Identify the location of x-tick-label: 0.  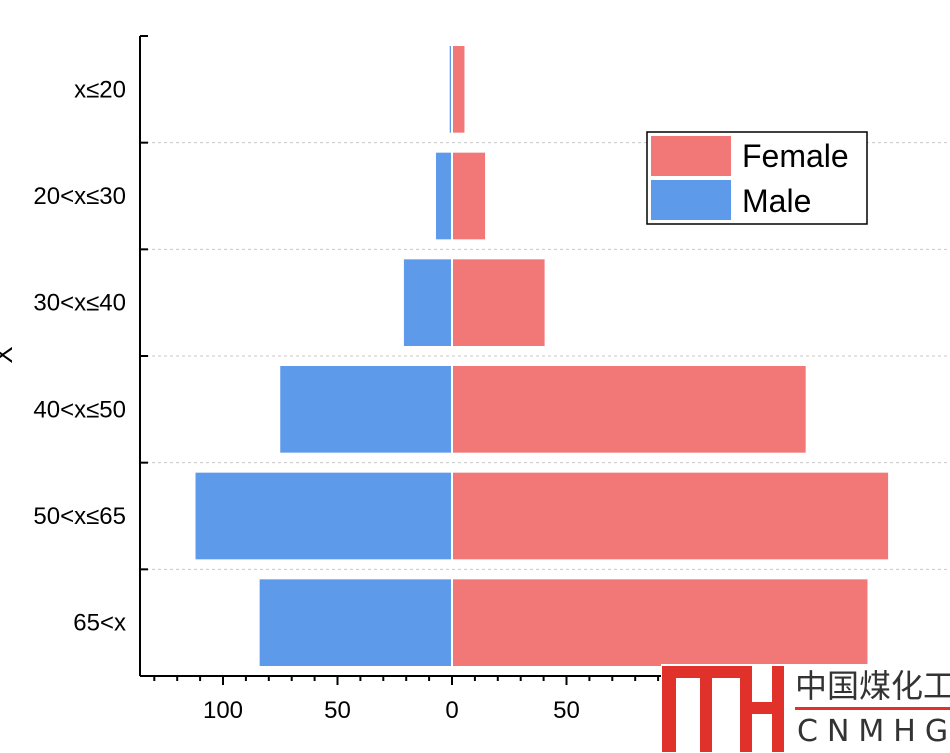
(451, 710).